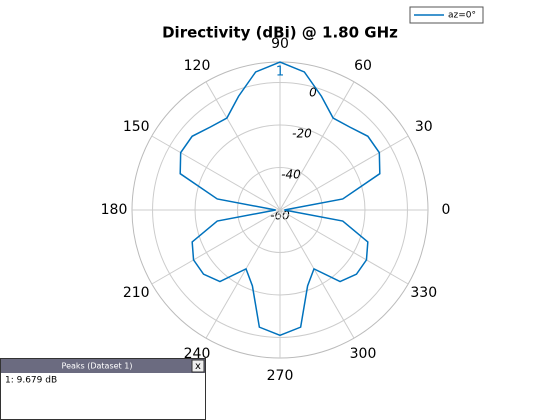 This screenshot has width=560, height=420. I want to click on panel-header, so click(103, 366).